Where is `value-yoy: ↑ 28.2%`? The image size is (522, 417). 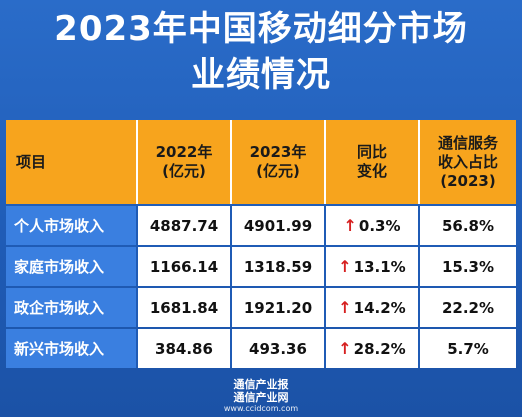
value-yoy: ↑ 28.2% is located at coordinates (373, 348).